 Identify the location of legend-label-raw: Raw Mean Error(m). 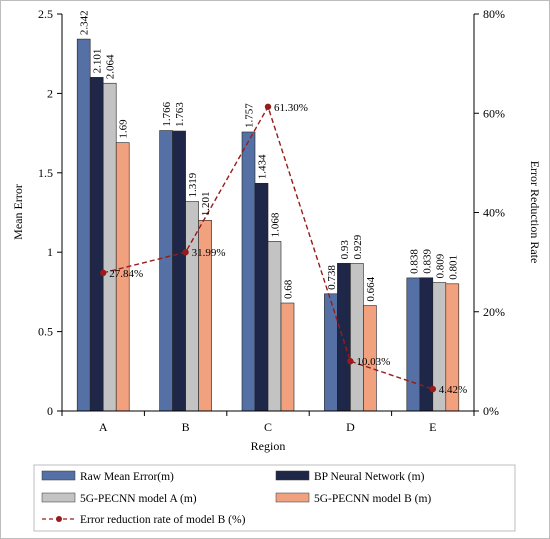
(127, 477).